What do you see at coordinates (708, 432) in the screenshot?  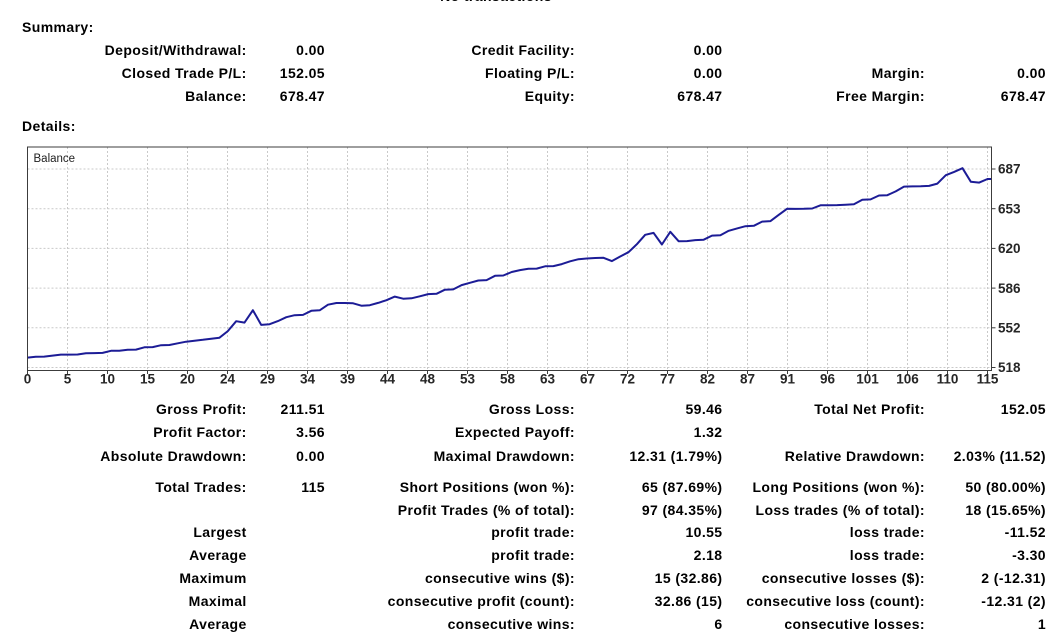 I see `stats-value: 1.32` at bounding box center [708, 432].